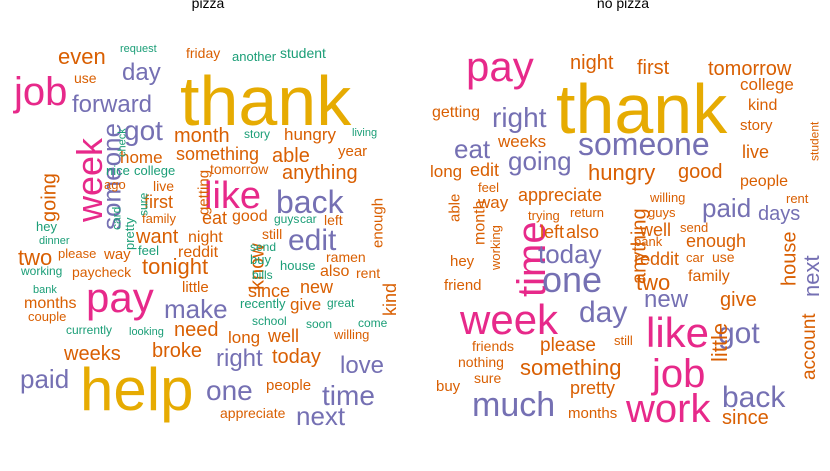 The image size is (830, 471). I want to click on word-school: school, so click(269, 321).